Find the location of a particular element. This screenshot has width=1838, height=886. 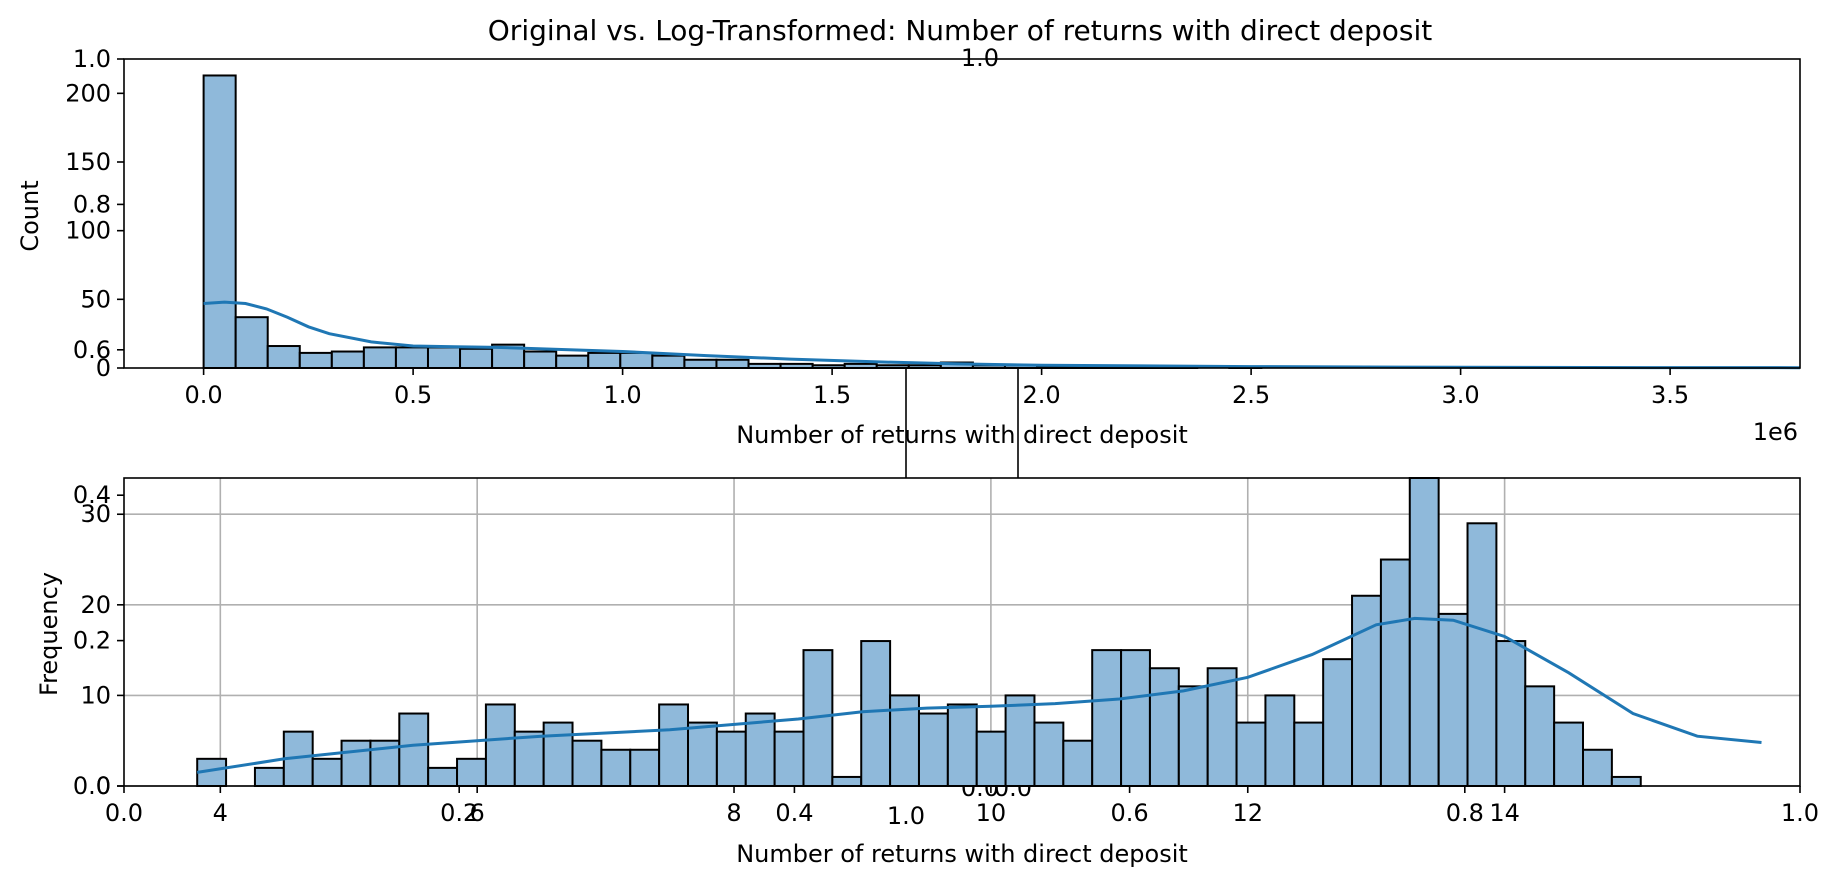

log-x-ticks: 4 6 8 10 12 14 is located at coordinates (866, 806).